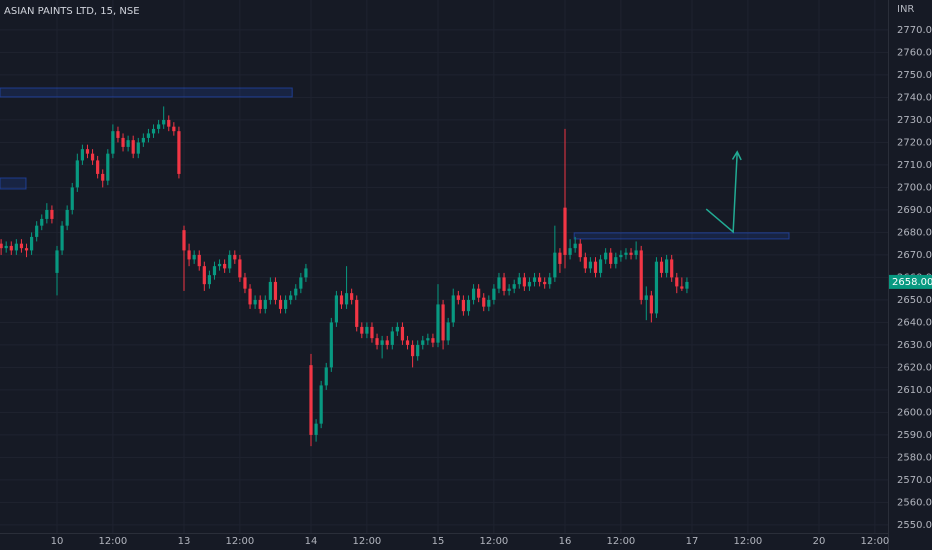 This screenshot has height=550, width=932. I want to click on x-tick-label: 14, so click(311, 541).